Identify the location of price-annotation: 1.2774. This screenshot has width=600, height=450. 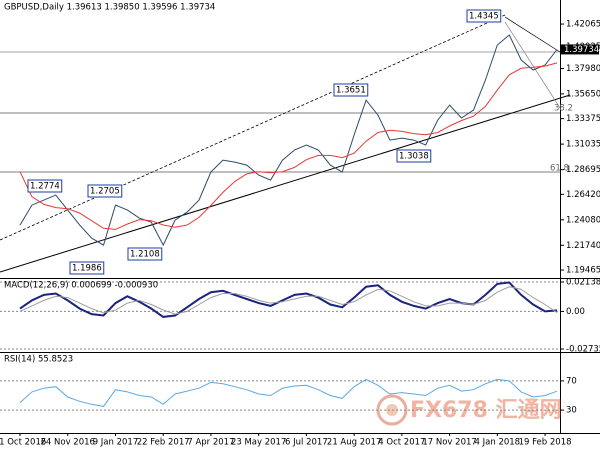
(45, 187).